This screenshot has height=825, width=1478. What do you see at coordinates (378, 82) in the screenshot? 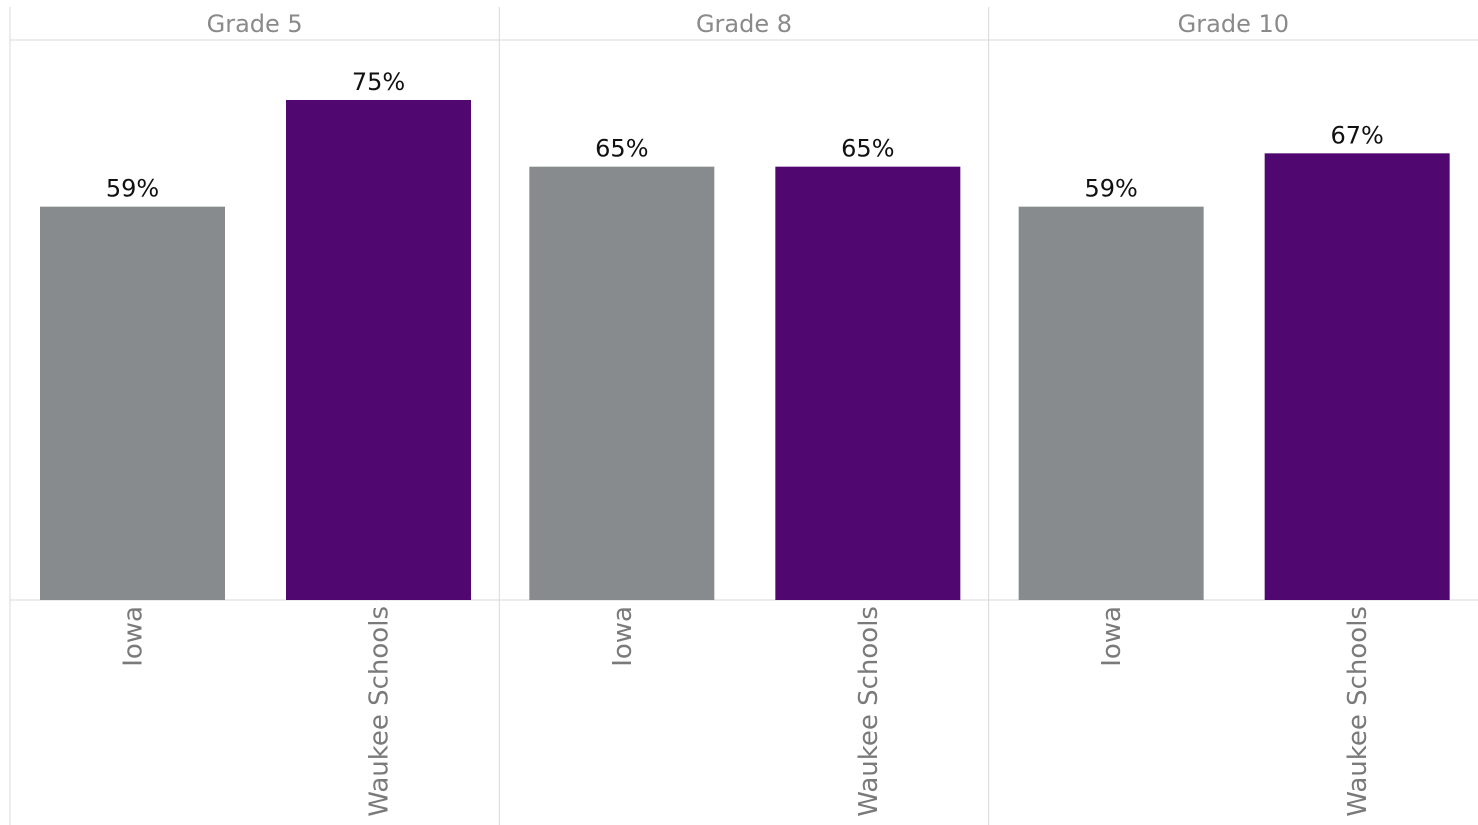
I see `data-label: 75%` at bounding box center [378, 82].